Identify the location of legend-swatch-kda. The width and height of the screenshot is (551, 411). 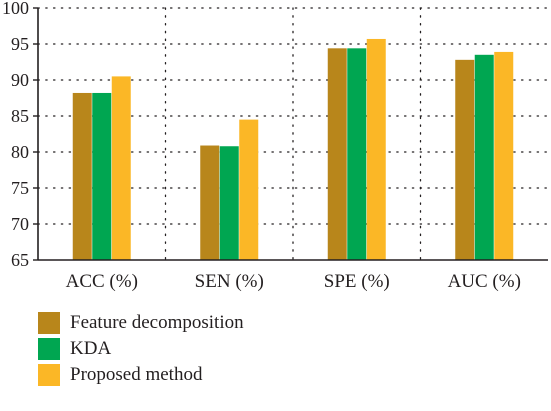
(49, 349).